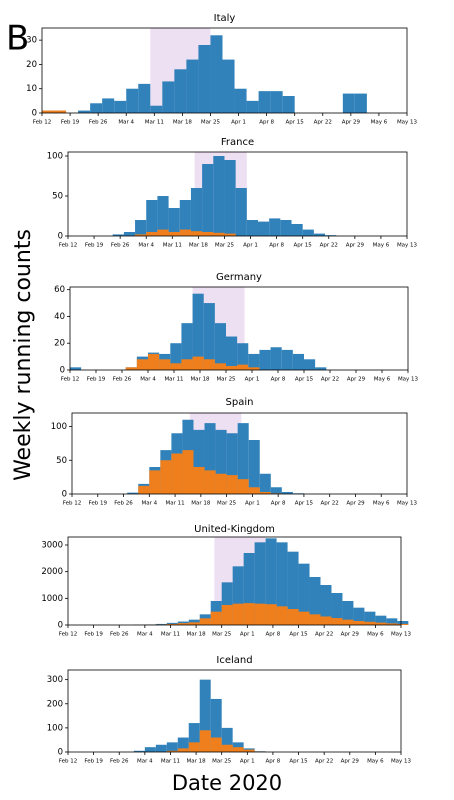 Image resolution: width=454 pixels, height=800 pixels. What do you see at coordinates (234, 529) in the screenshot?
I see `chart-title: United-Kingdom` at bounding box center [234, 529].